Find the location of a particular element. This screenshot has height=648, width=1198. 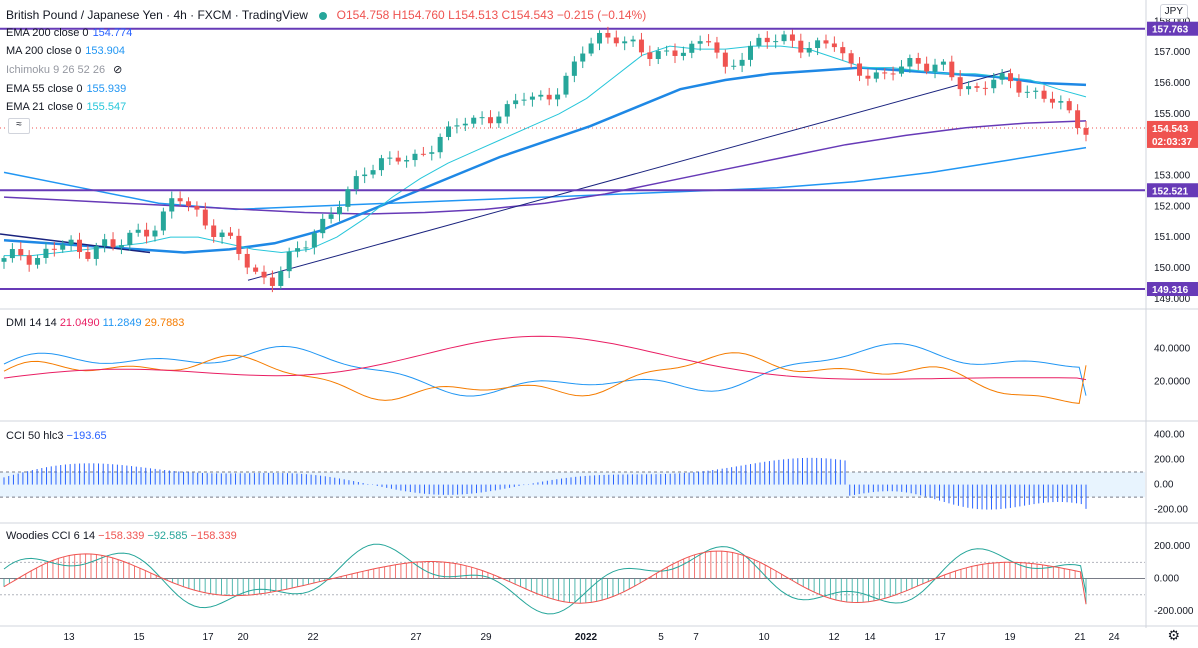

hidden-eye-icon: ⊘ is located at coordinates (118, 70).